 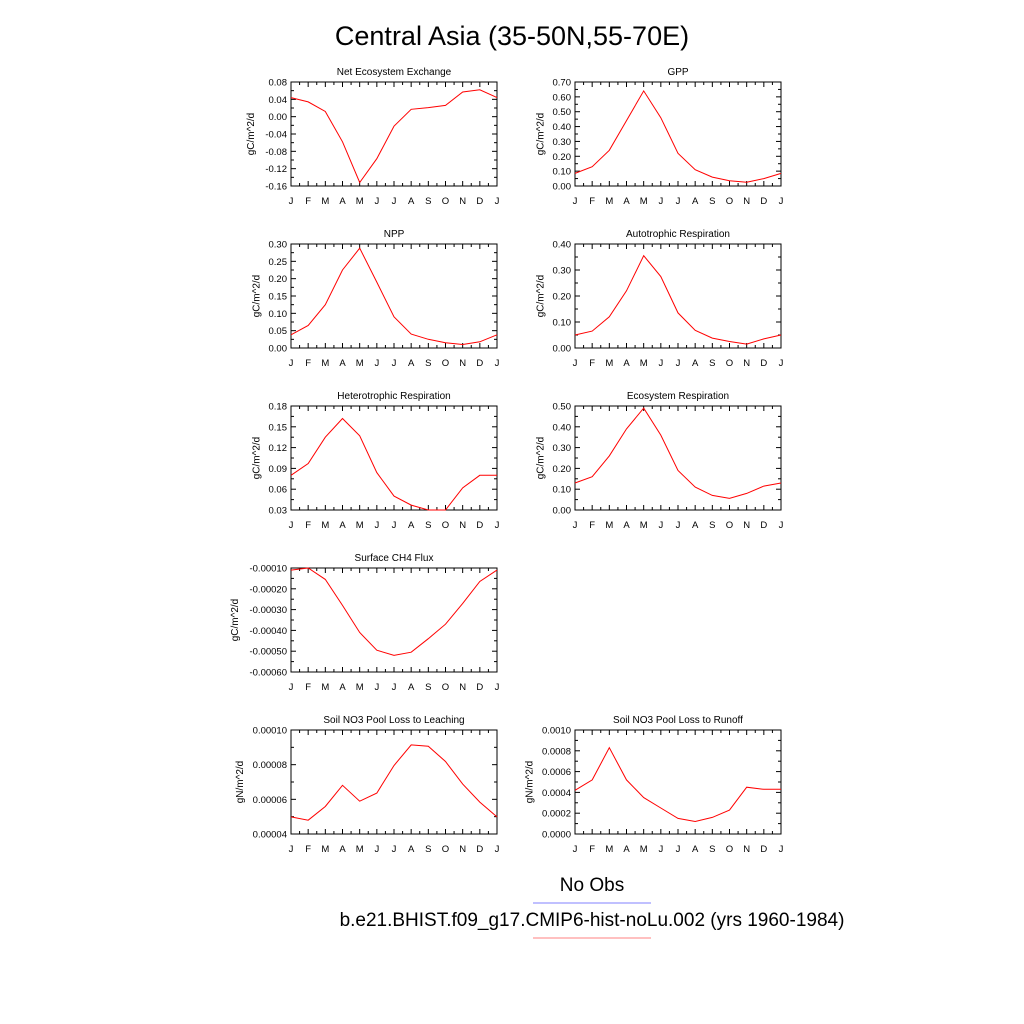 What do you see at coordinates (592, 885) in the screenshot?
I see `legend-label-obs: No Obs` at bounding box center [592, 885].